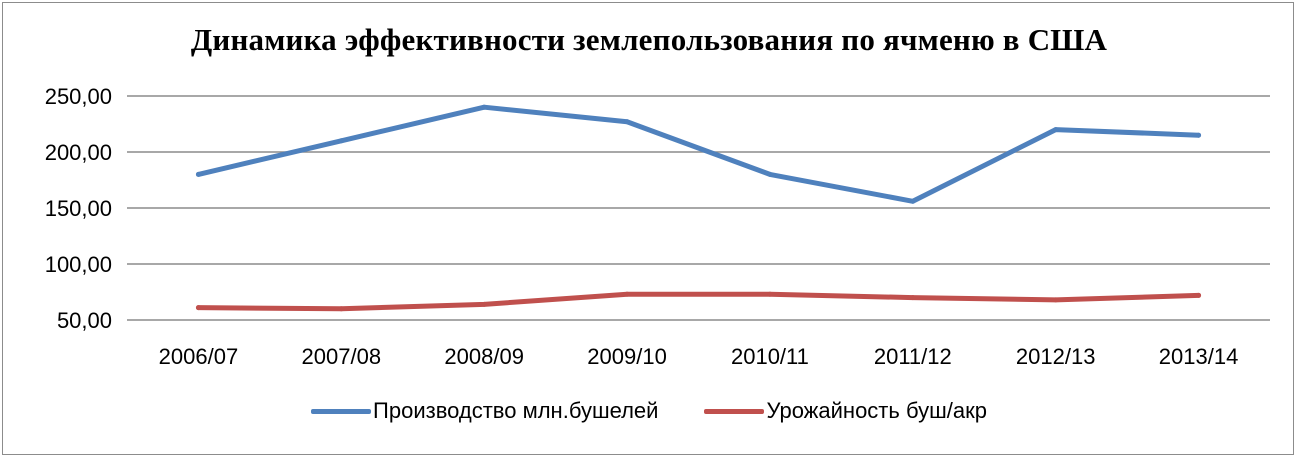 The image size is (1298, 459). What do you see at coordinates (78, 264) in the screenshot?
I see `y-tick-label: 100,00` at bounding box center [78, 264].